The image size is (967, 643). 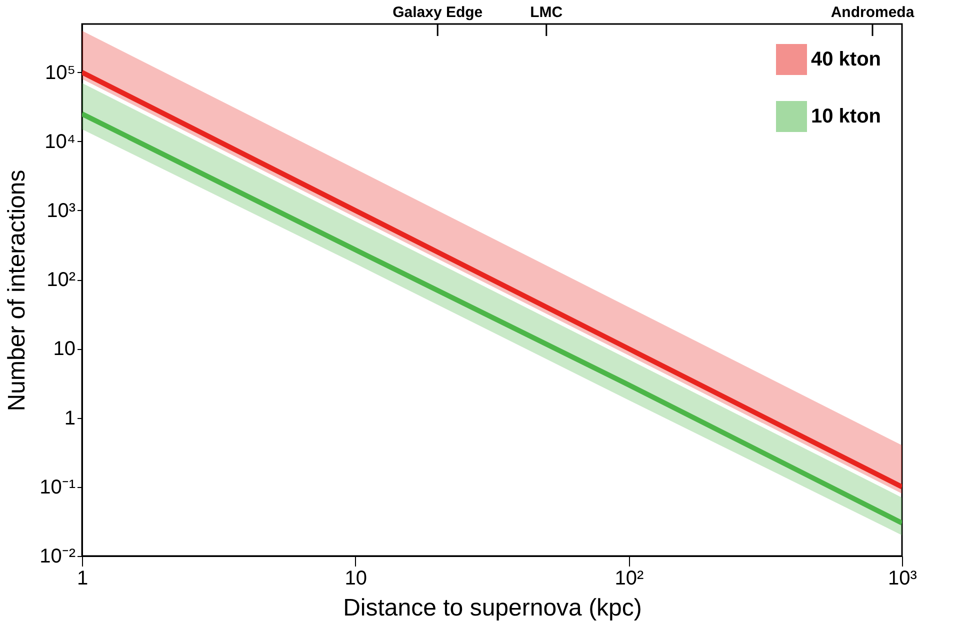 What do you see at coordinates (61, 280) in the screenshot?
I see `y-tick-label: 10²` at bounding box center [61, 280].